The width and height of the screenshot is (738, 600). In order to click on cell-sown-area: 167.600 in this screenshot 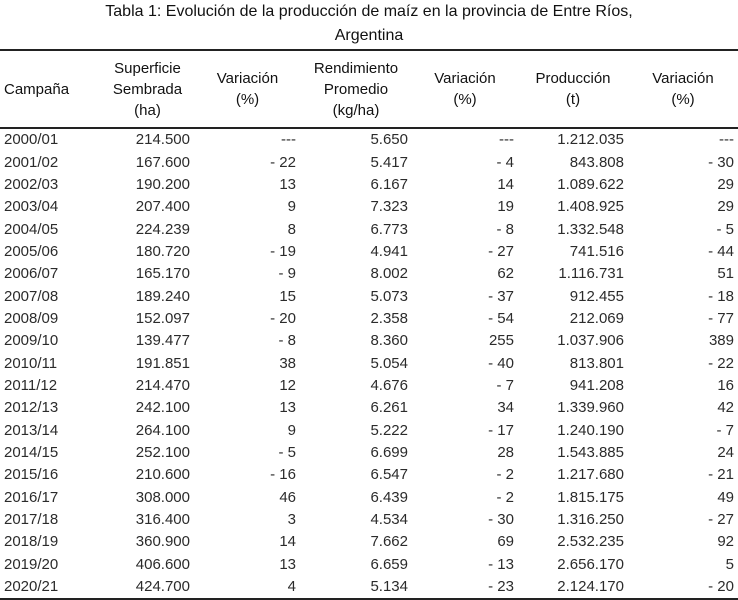, I will do `click(162, 162)`.